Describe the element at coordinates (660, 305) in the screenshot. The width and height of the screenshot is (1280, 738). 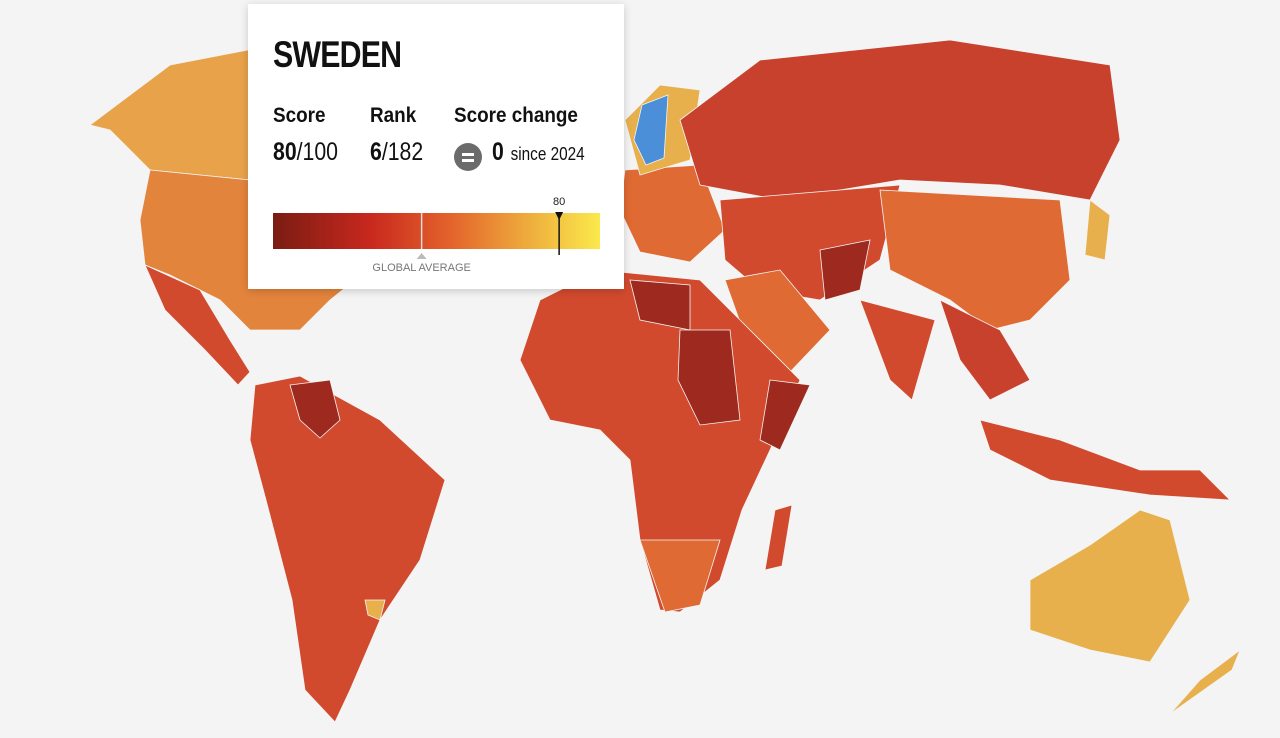
I see `libya` at that location.